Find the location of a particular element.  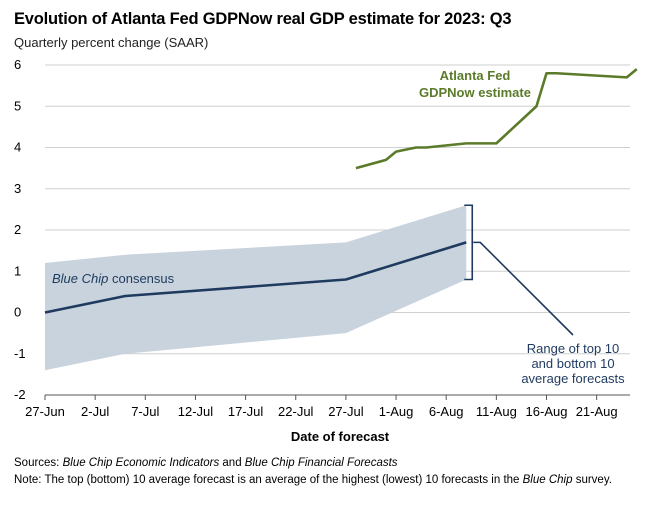

x-tick-label: 27-Jul is located at coordinates (346, 411).